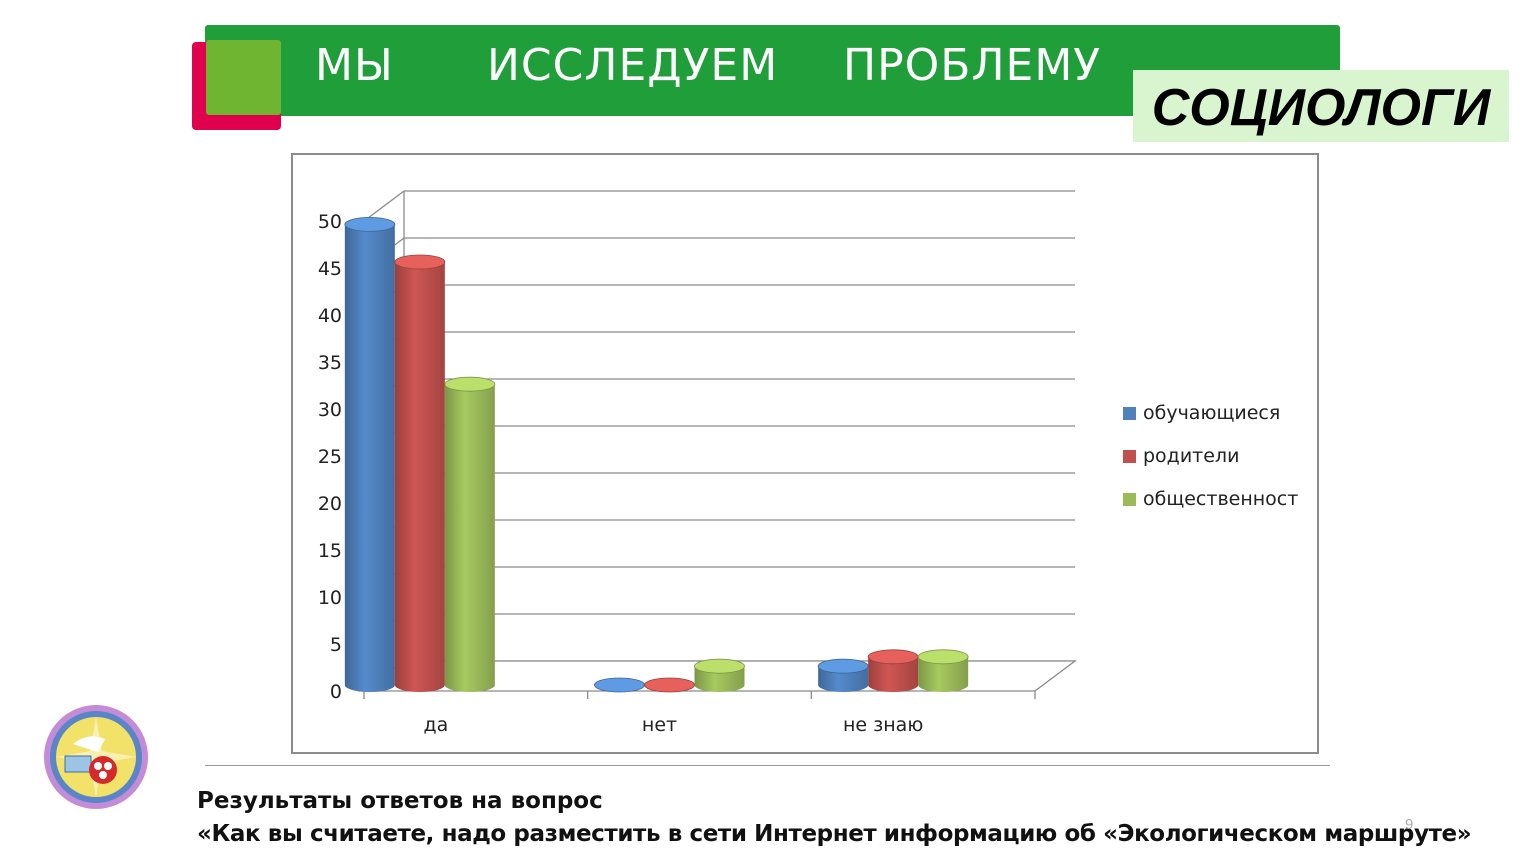  I want to click on page-number: 9, so click(1409, 824).